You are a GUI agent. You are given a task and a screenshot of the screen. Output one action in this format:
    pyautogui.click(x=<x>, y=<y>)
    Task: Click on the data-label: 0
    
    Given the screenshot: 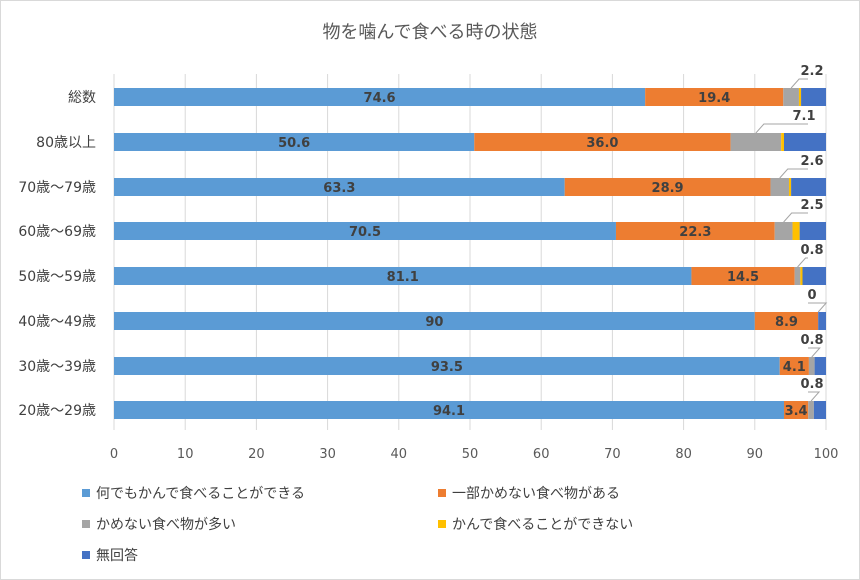 What is the action you would take?
    pyautogui.click(x=811, y=295)
    